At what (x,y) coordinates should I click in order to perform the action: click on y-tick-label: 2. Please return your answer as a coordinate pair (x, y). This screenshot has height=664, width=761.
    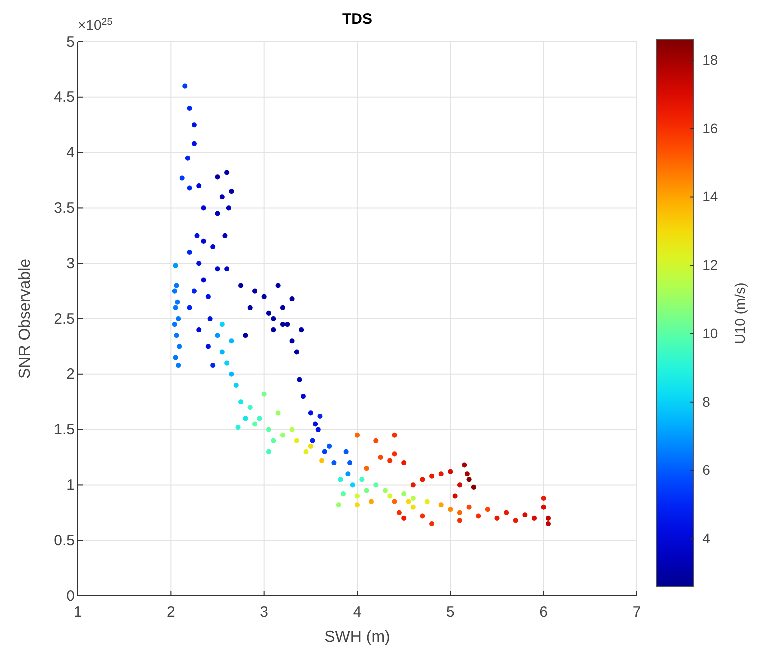
    Looking at the image, I should click on (70, 375).